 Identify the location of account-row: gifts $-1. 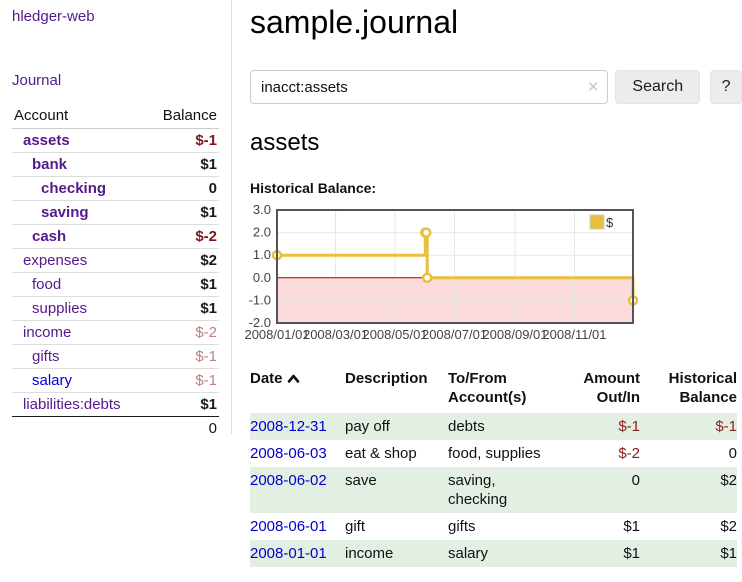
(115, 357).